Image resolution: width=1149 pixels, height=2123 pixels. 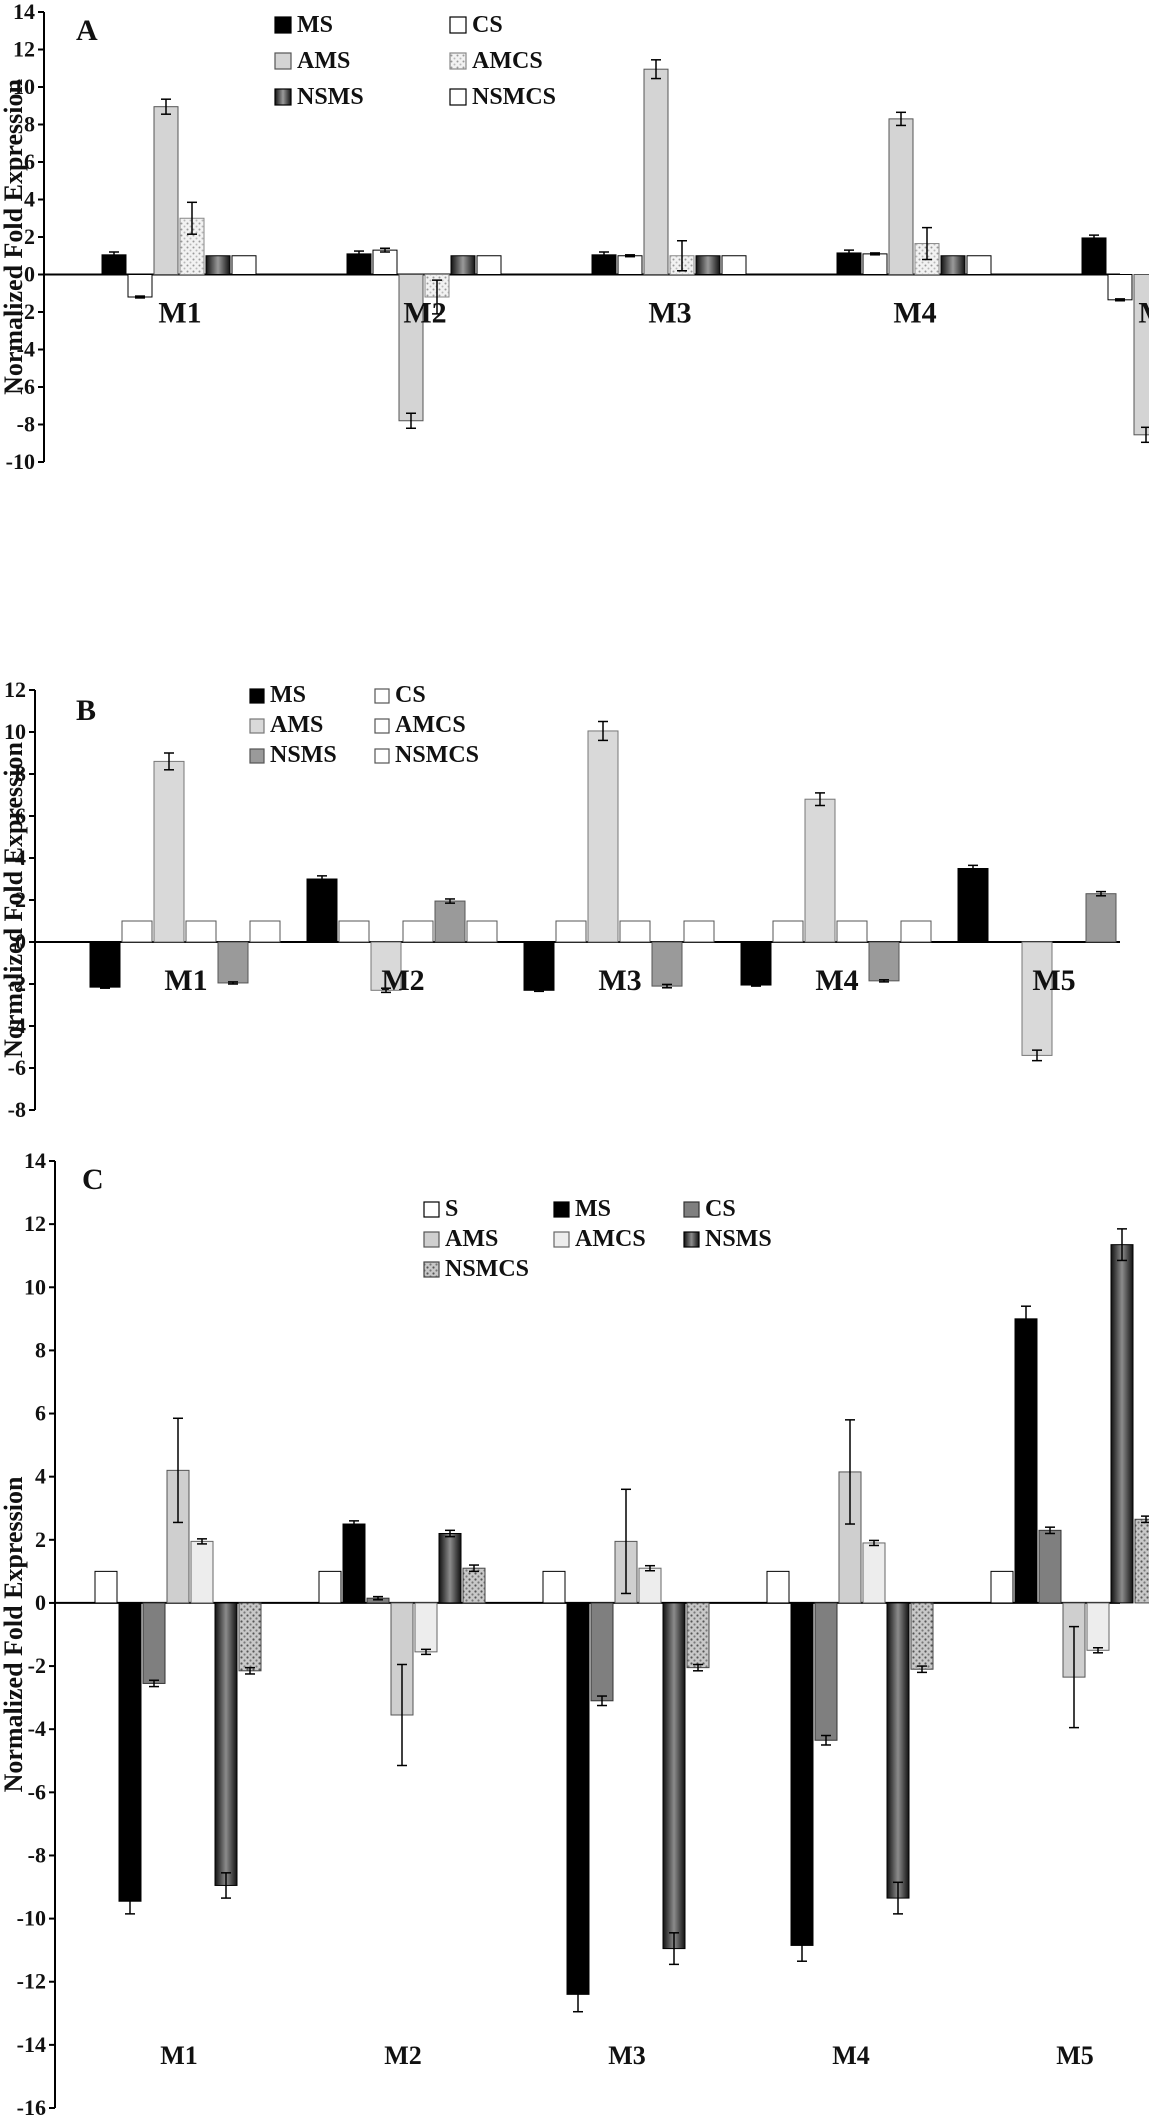 I want to click on y-tick-label: 0, so click(x=29, y=274).